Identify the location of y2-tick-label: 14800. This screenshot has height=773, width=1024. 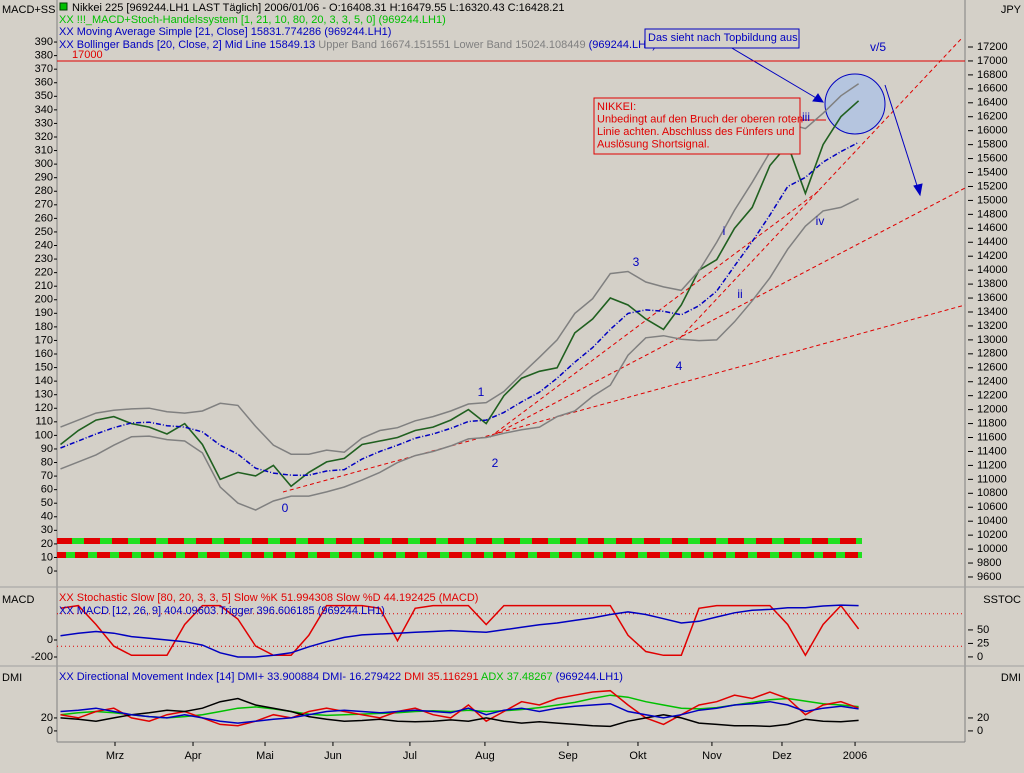
(992, 214).